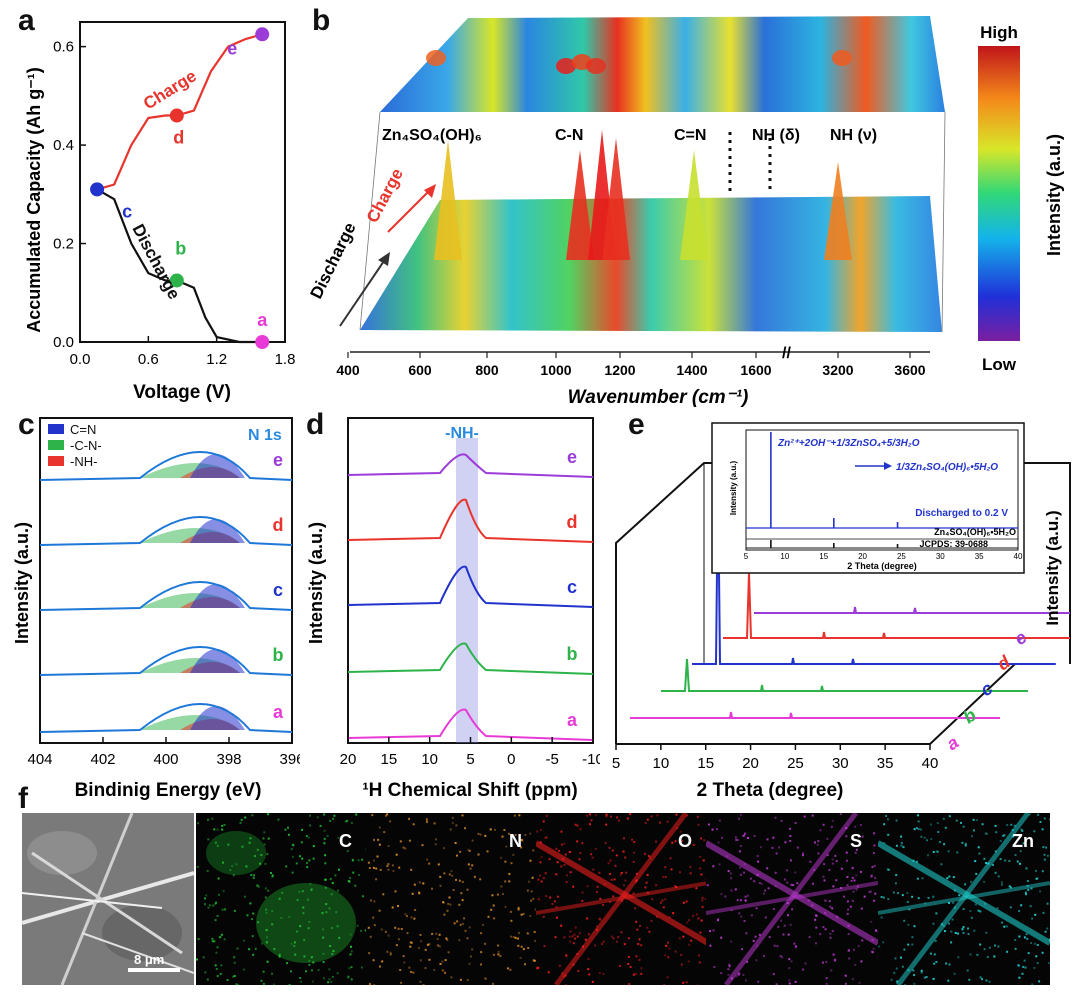 The width and height of the screenshot is (1080, 1002). I want to click on panel-c-spectrum-c: c, so click(166, 595).